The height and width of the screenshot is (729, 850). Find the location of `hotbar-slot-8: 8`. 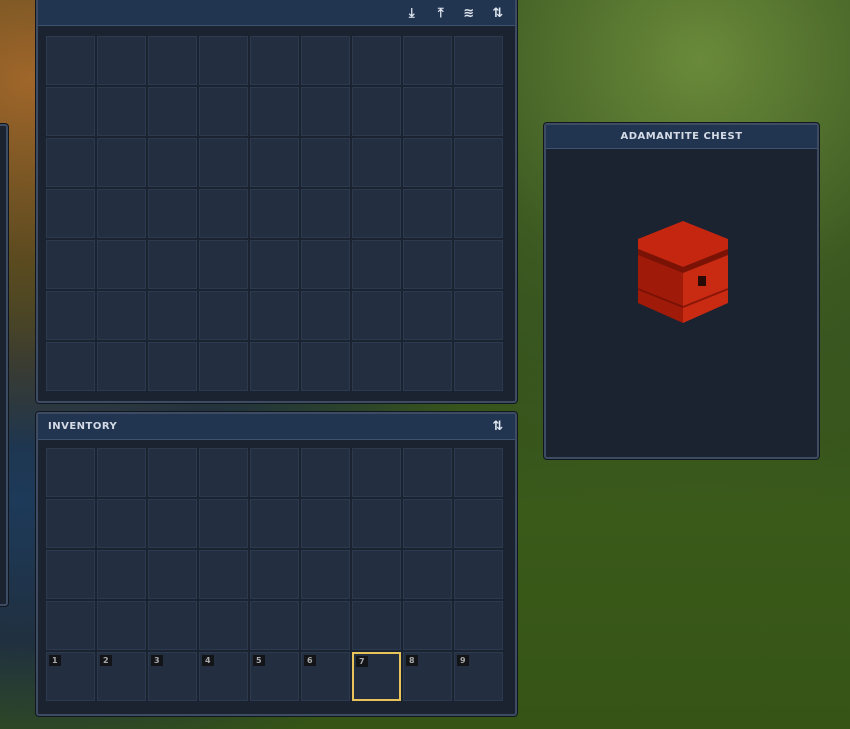

hotbar-slot-8: 8 is located at coordinates (427, 676).